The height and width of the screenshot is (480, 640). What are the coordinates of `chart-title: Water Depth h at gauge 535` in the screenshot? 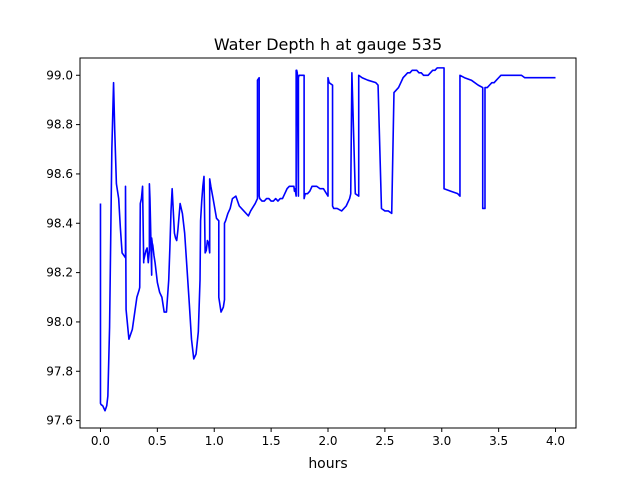 It's located at (328, 44).